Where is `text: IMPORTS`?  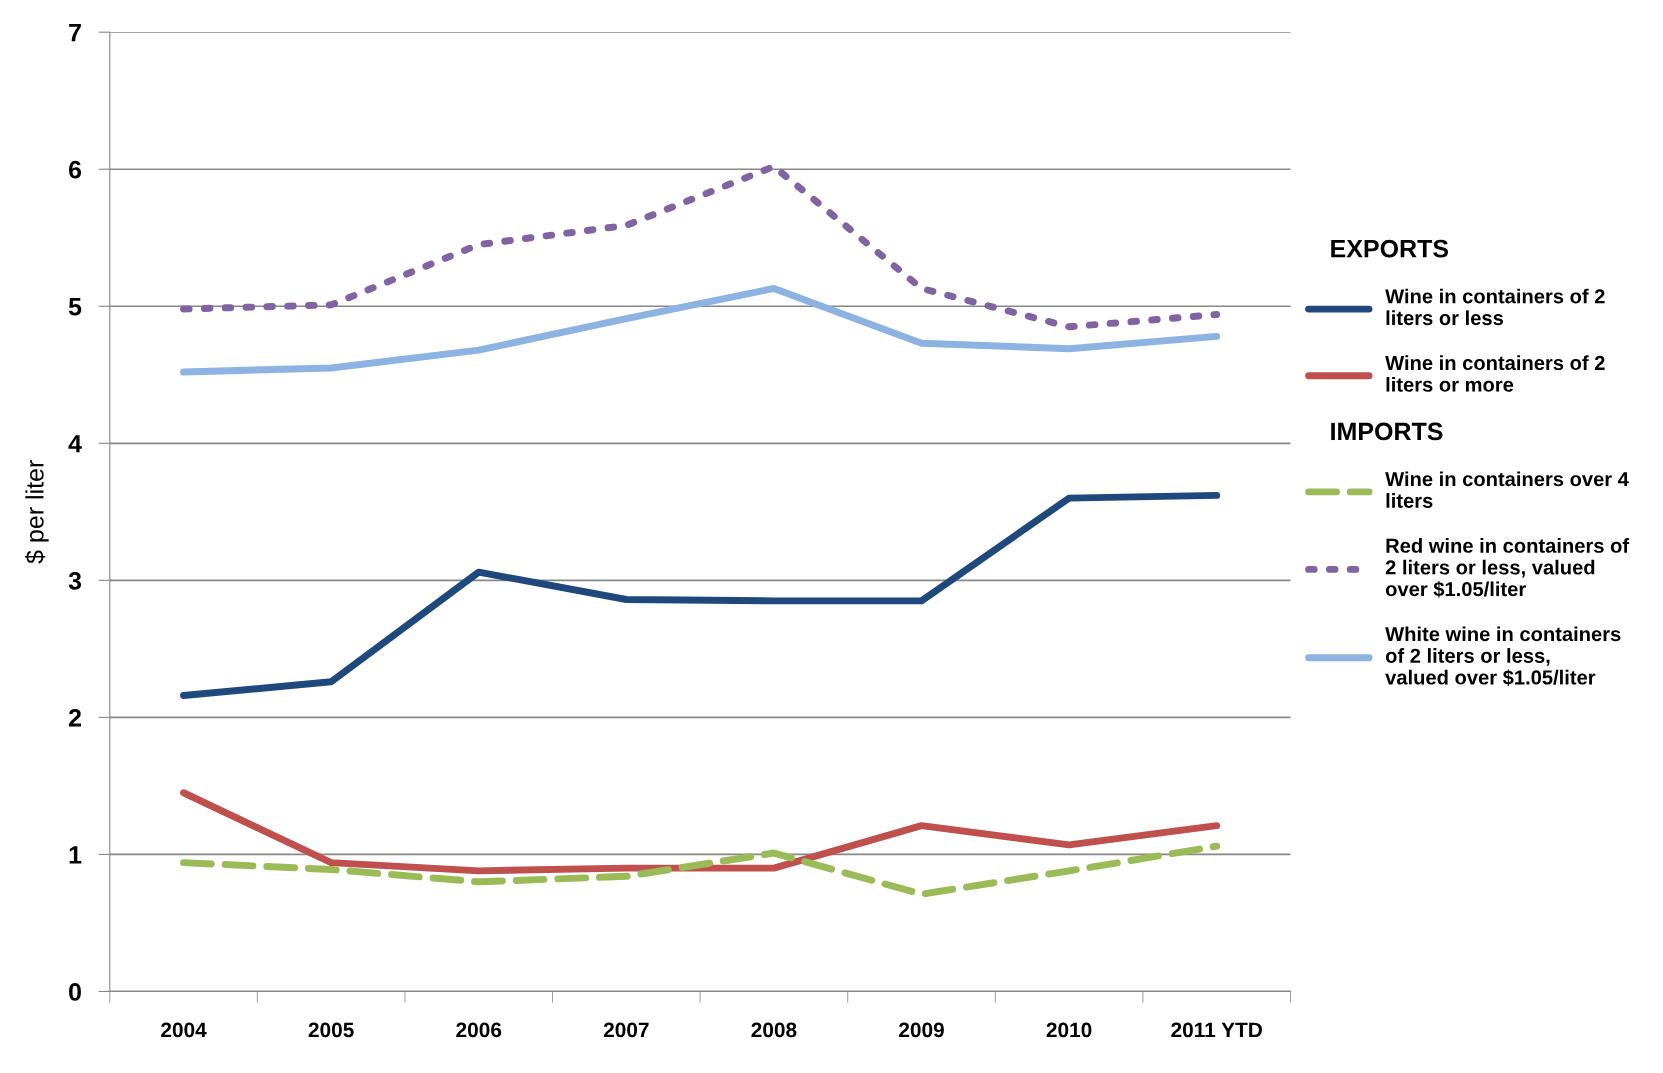 text: IMPORTS is located at coordinates (1387, 431).